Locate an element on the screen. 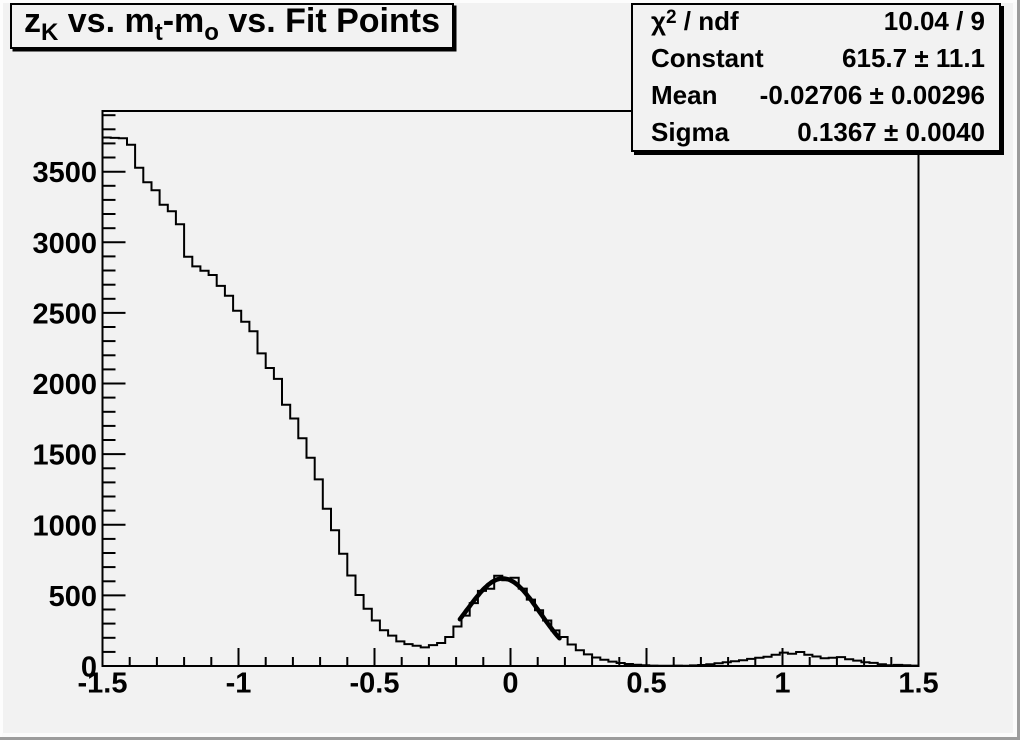  svg-text: -1.5 is located at coordinates (103, 684).